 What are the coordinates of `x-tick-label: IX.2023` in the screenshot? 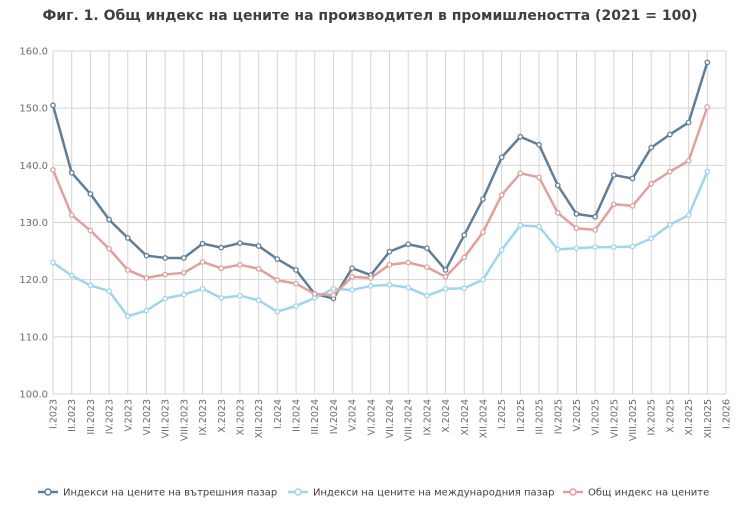 It's located at (203, 417).